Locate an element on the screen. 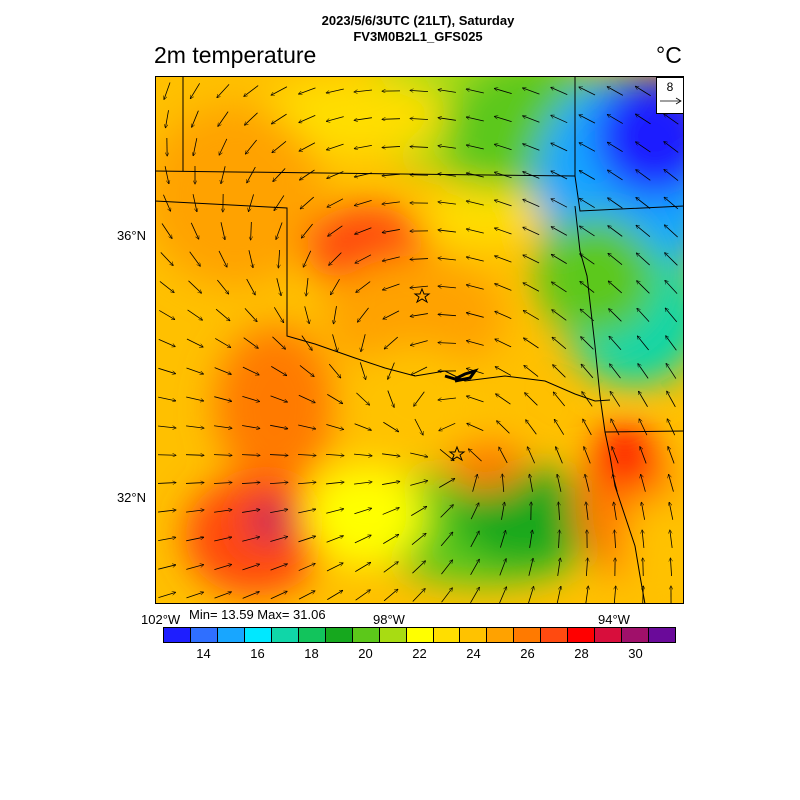  lon-label-94w: 94°W is located at coordinates (614, 619).